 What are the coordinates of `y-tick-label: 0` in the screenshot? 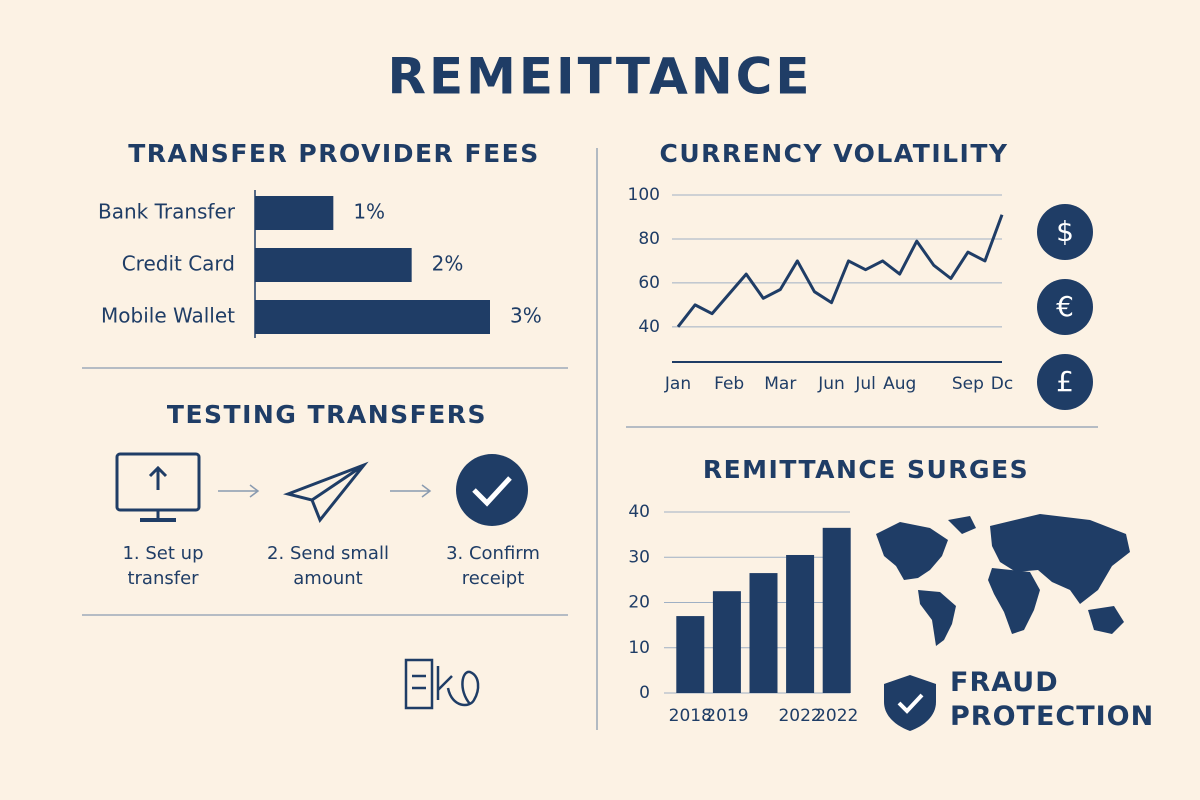 It's located at (644, 693).